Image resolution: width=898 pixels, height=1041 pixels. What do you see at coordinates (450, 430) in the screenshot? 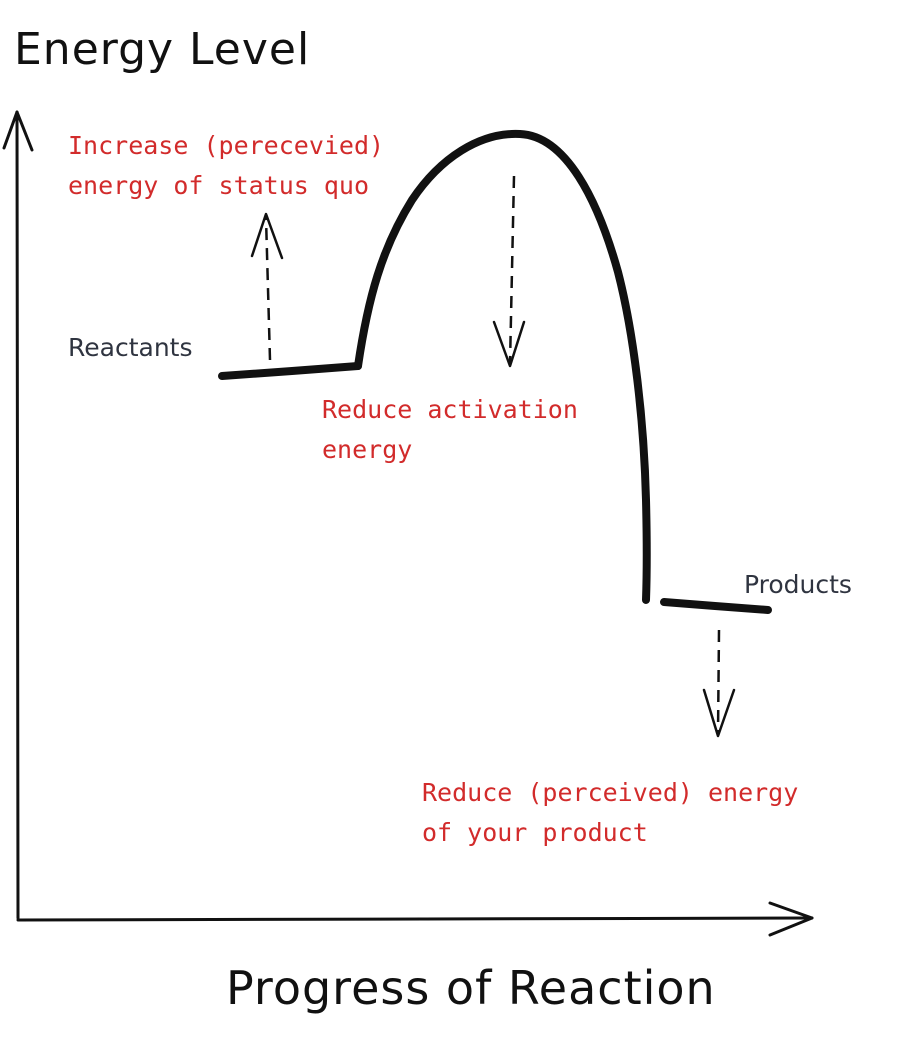
I see `activation-annotation: Reduce activation energy` at bounding box center [450, 430].